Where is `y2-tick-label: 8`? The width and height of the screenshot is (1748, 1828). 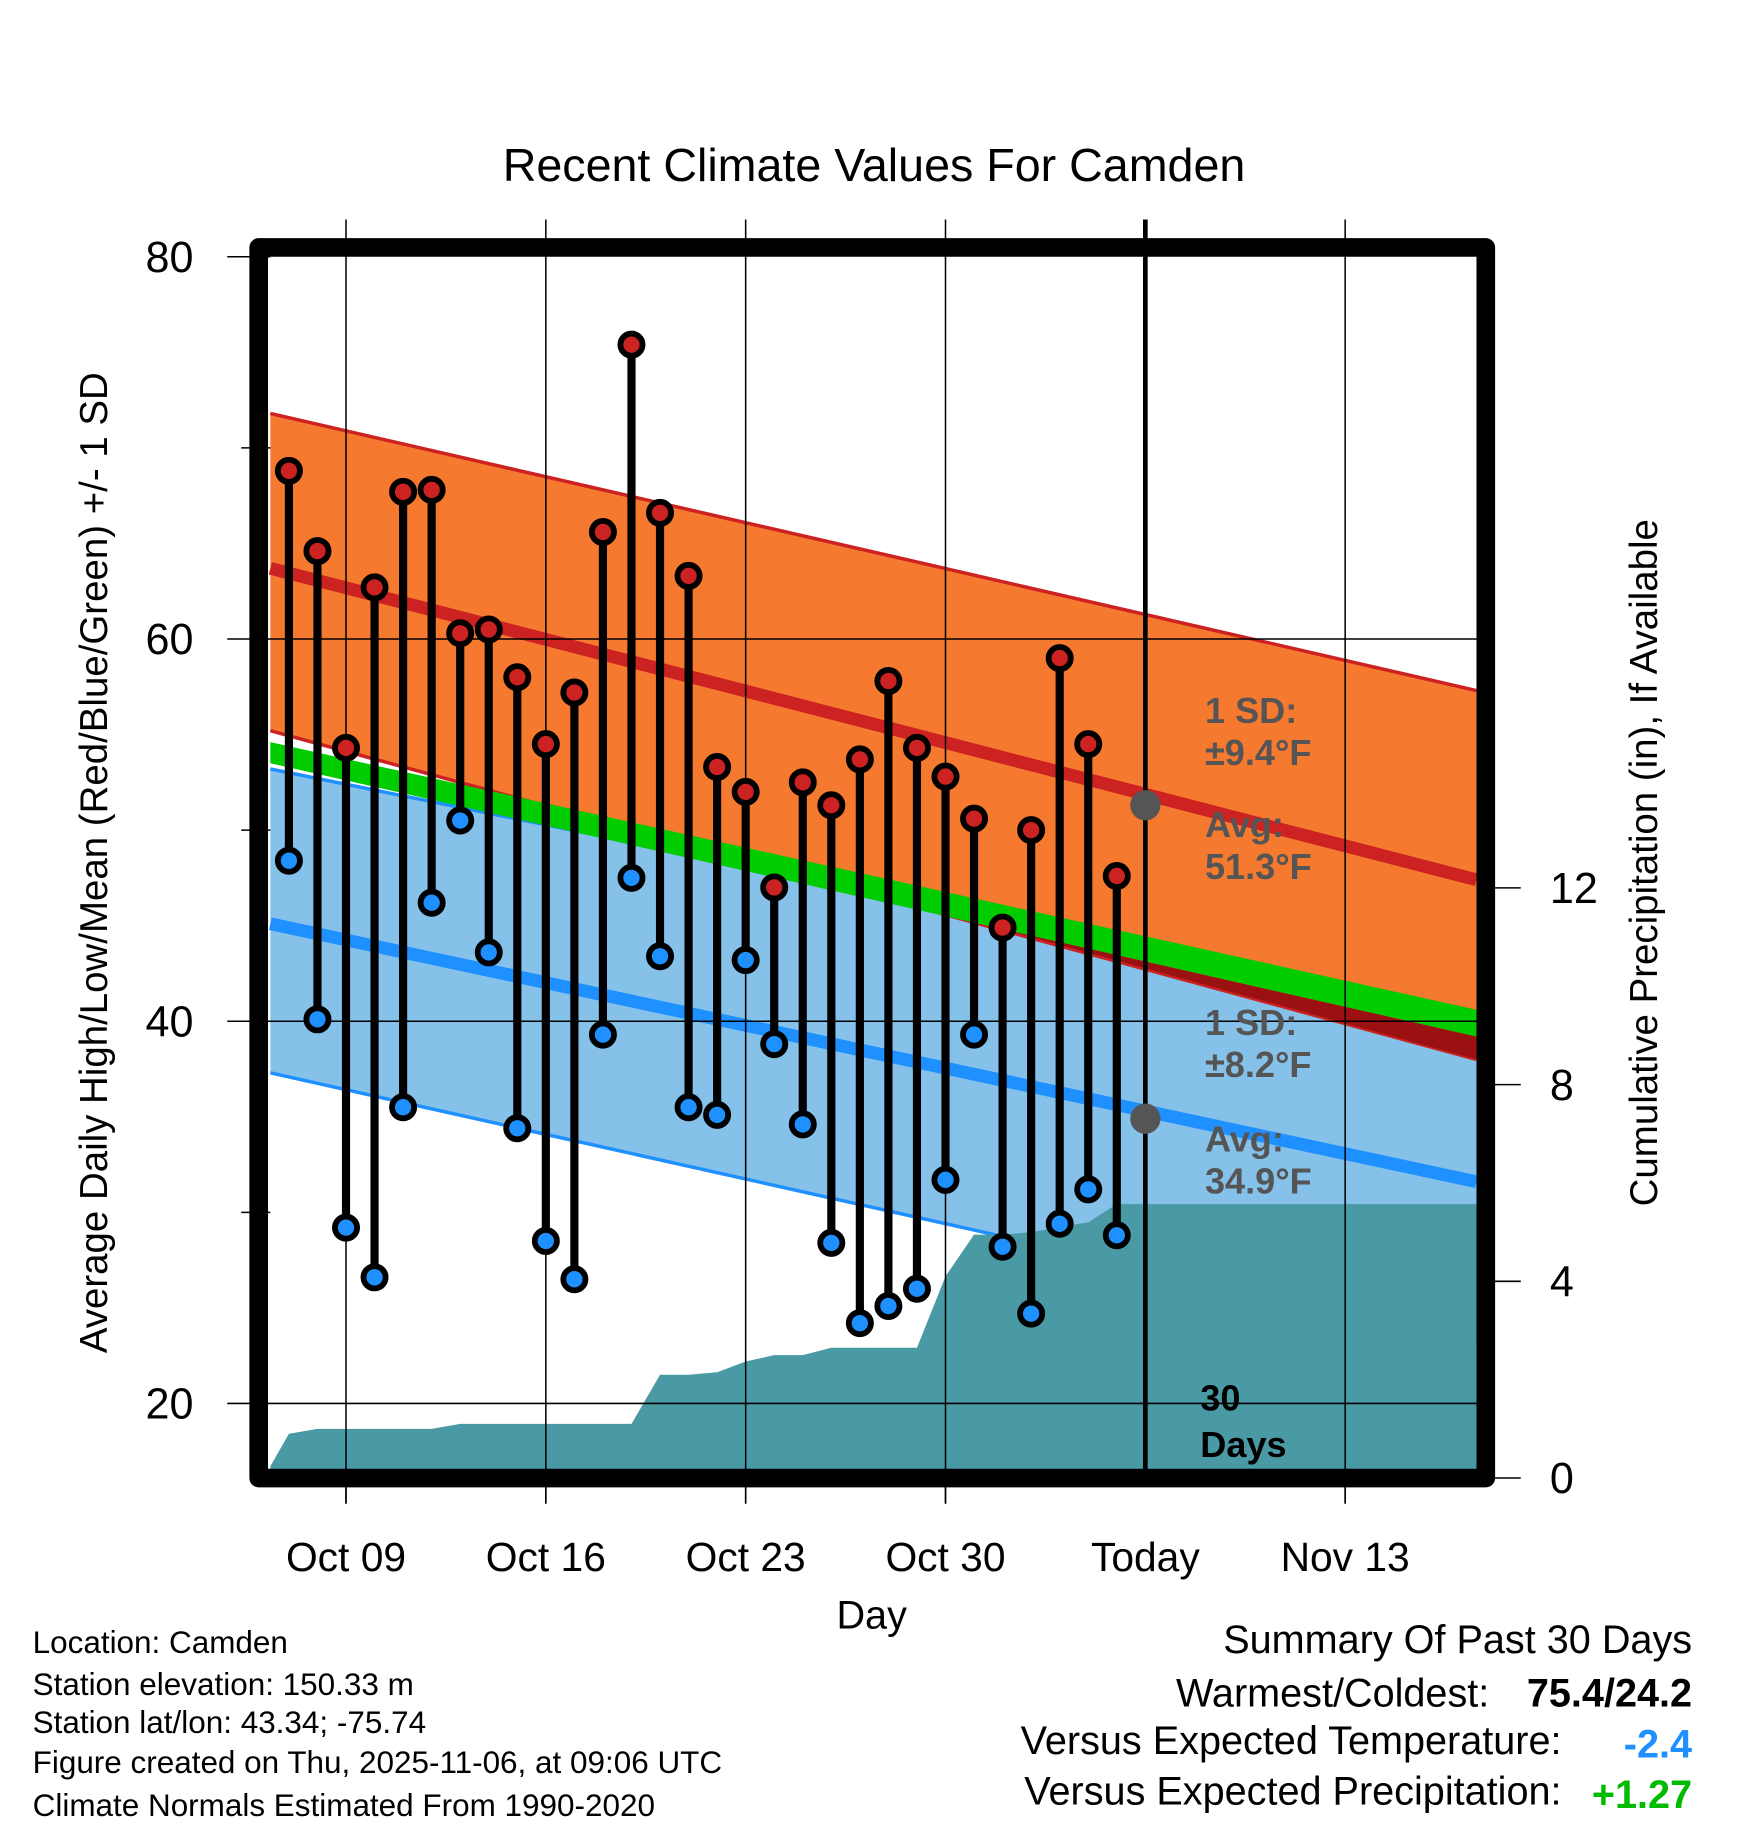
y2-tick-label: 8 is located at coordinates (1562, 1086).